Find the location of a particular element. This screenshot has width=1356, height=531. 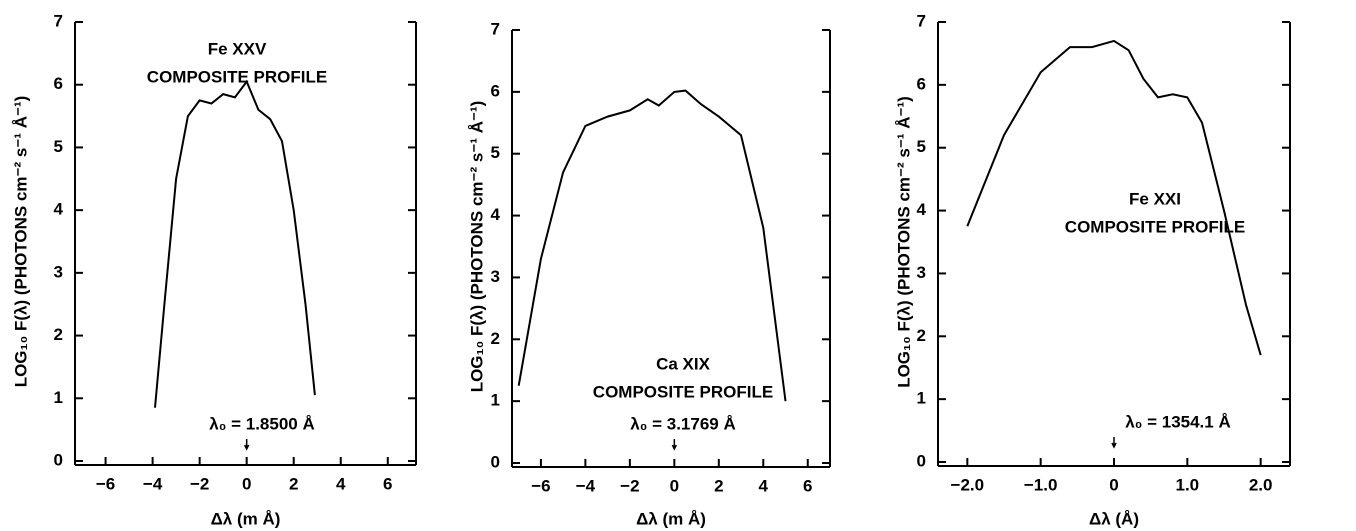

x-tick-label: −1.0 is located at coordinates (1041, 484).